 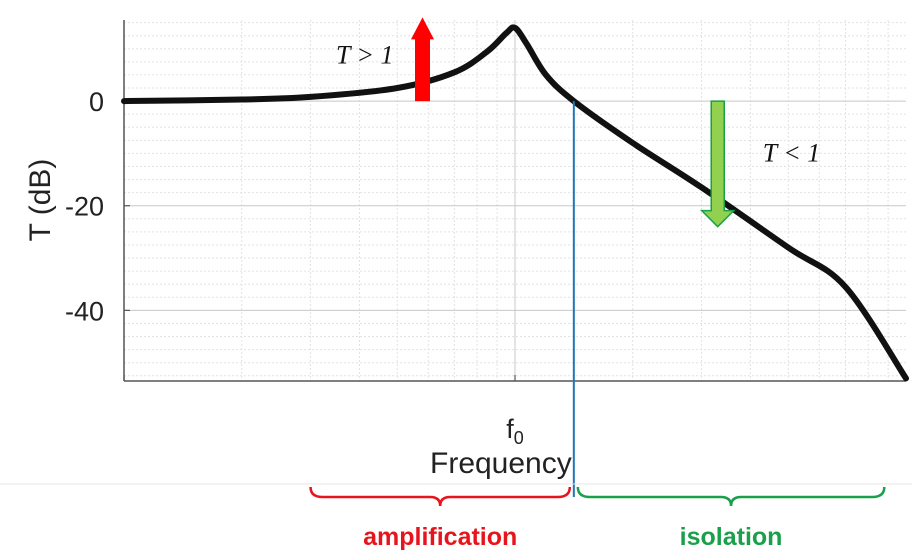 What do you see at coordinates (515, 411) in the screenshot?
I see `x-ticks: f0` at bounding box center [515, 411].